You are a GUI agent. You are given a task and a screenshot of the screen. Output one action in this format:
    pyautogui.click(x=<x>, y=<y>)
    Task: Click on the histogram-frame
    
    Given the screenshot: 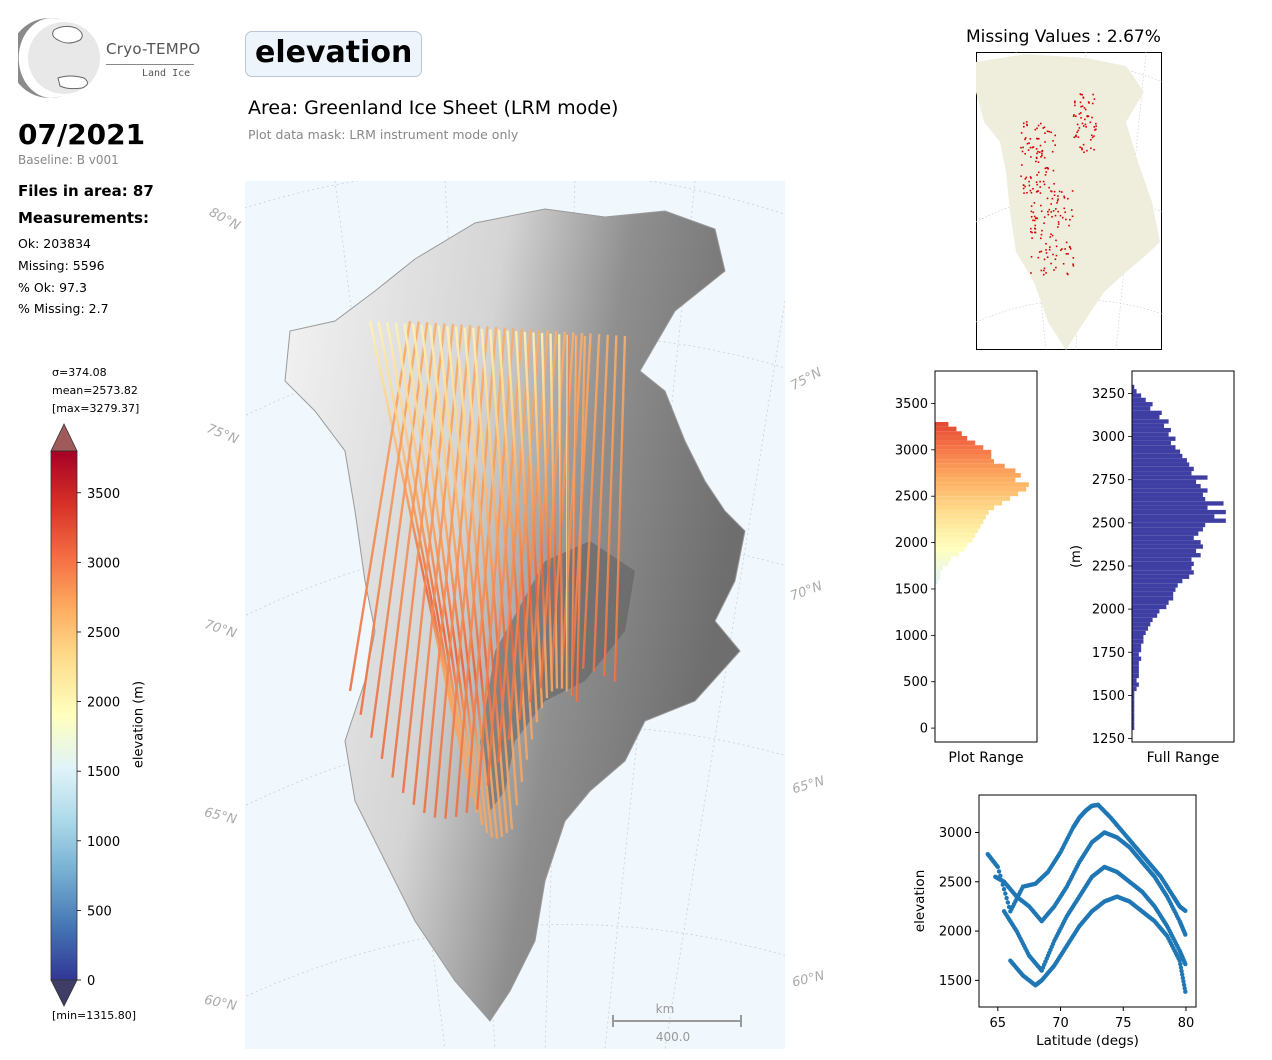 What is the action you would take?
    pyautogui.click(x=986, y=556)
    